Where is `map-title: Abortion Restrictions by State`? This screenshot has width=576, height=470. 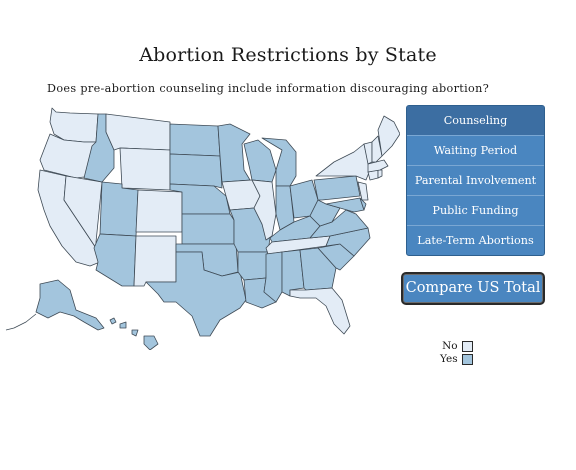
map-title: Abortion Restrictions by State is located at coordinates (288, 55).